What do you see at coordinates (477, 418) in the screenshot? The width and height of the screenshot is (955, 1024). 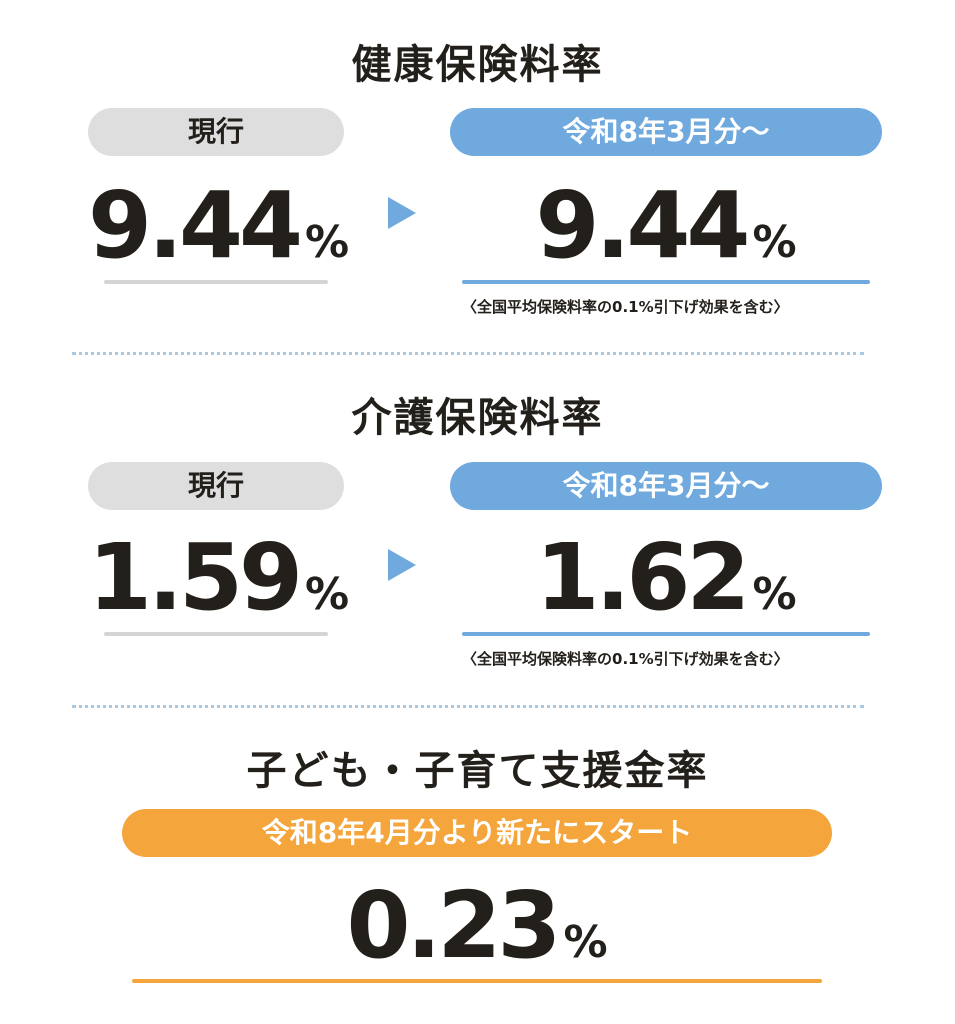 I see `care-insurance-title: 介護保険料率` at bounding box center [477, 418].